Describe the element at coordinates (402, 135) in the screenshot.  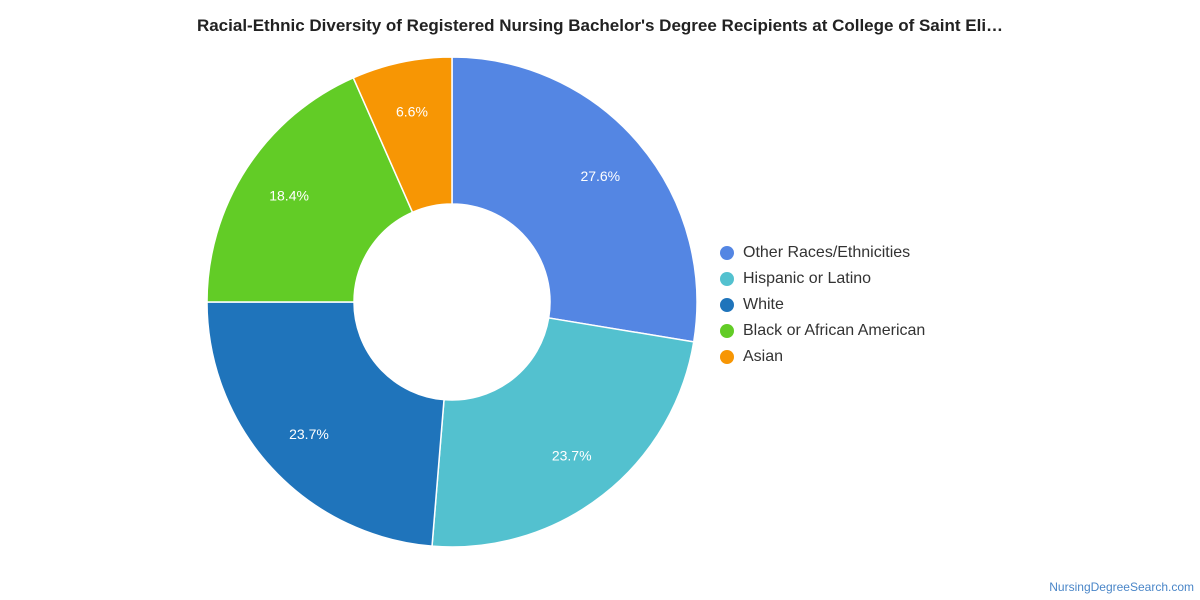
I see `slice-asian` at that location.